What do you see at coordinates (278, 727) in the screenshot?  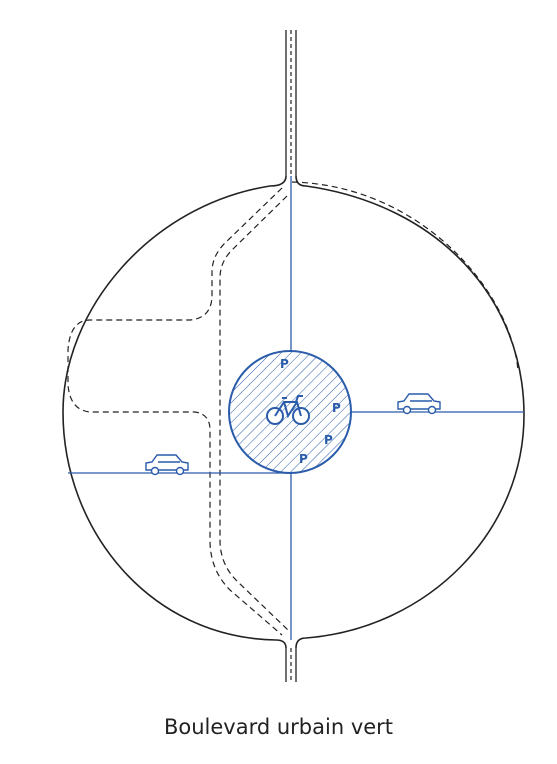 I see `diagram-caption: Boulevard urbain vert` at bounding box center [278, 727].